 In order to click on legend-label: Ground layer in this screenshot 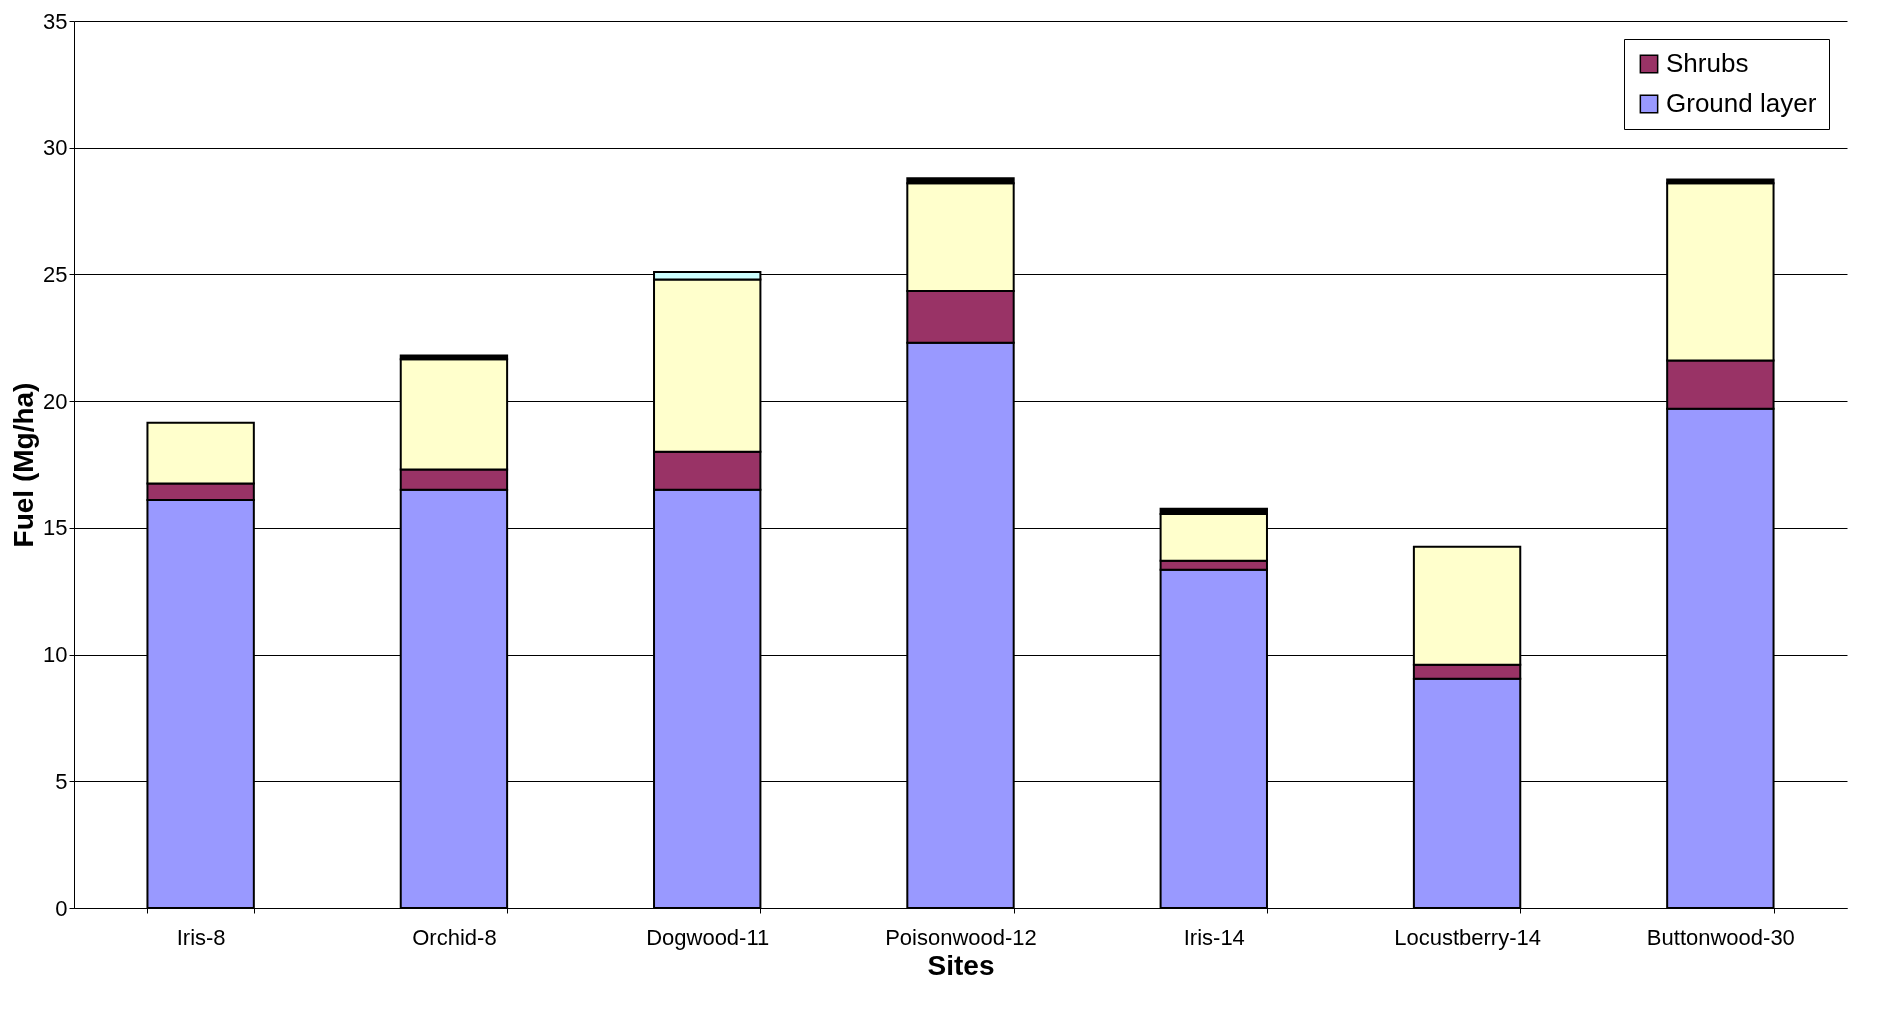, I will do `click(1741, 103)`.